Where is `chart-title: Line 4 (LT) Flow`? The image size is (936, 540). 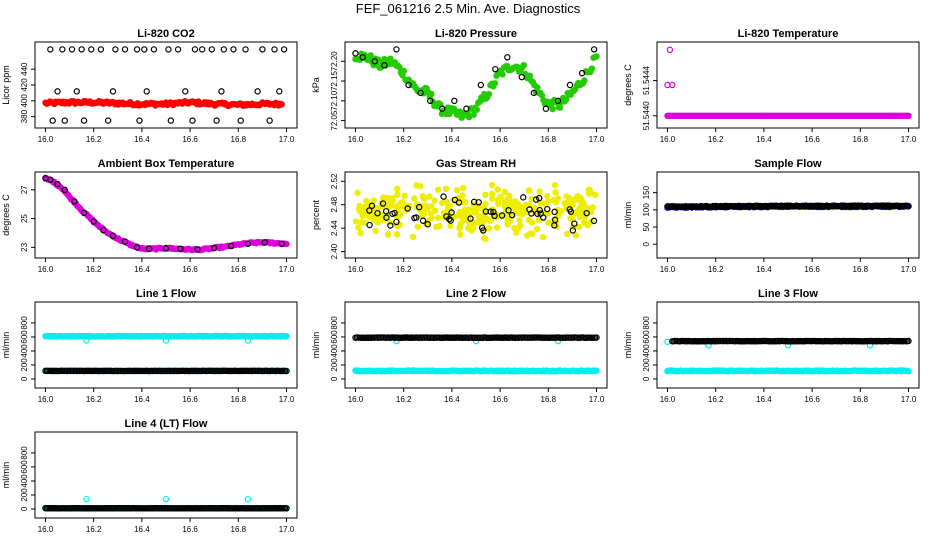 chart-title: Line 4 (LT) Flow is located at coordinates (166, 424).